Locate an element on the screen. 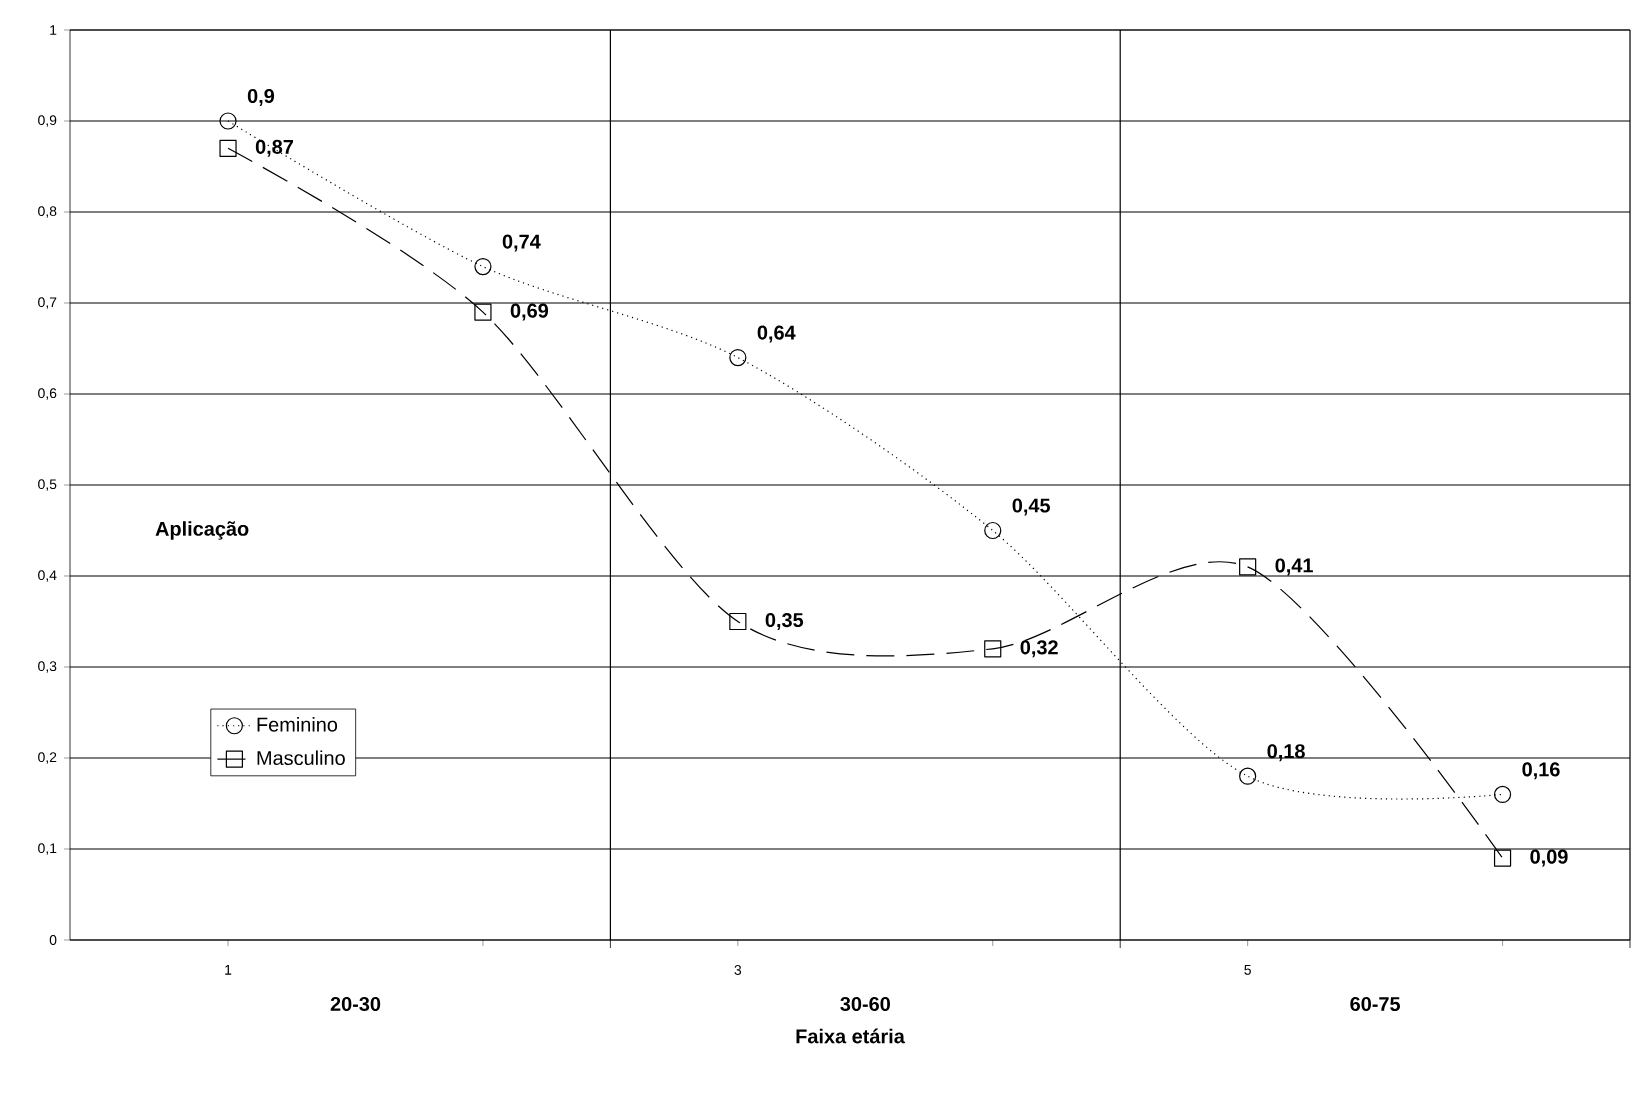 This screenshot has height=1096, width=1640. legend-label: Feminino is located at coordinates (297, 724).